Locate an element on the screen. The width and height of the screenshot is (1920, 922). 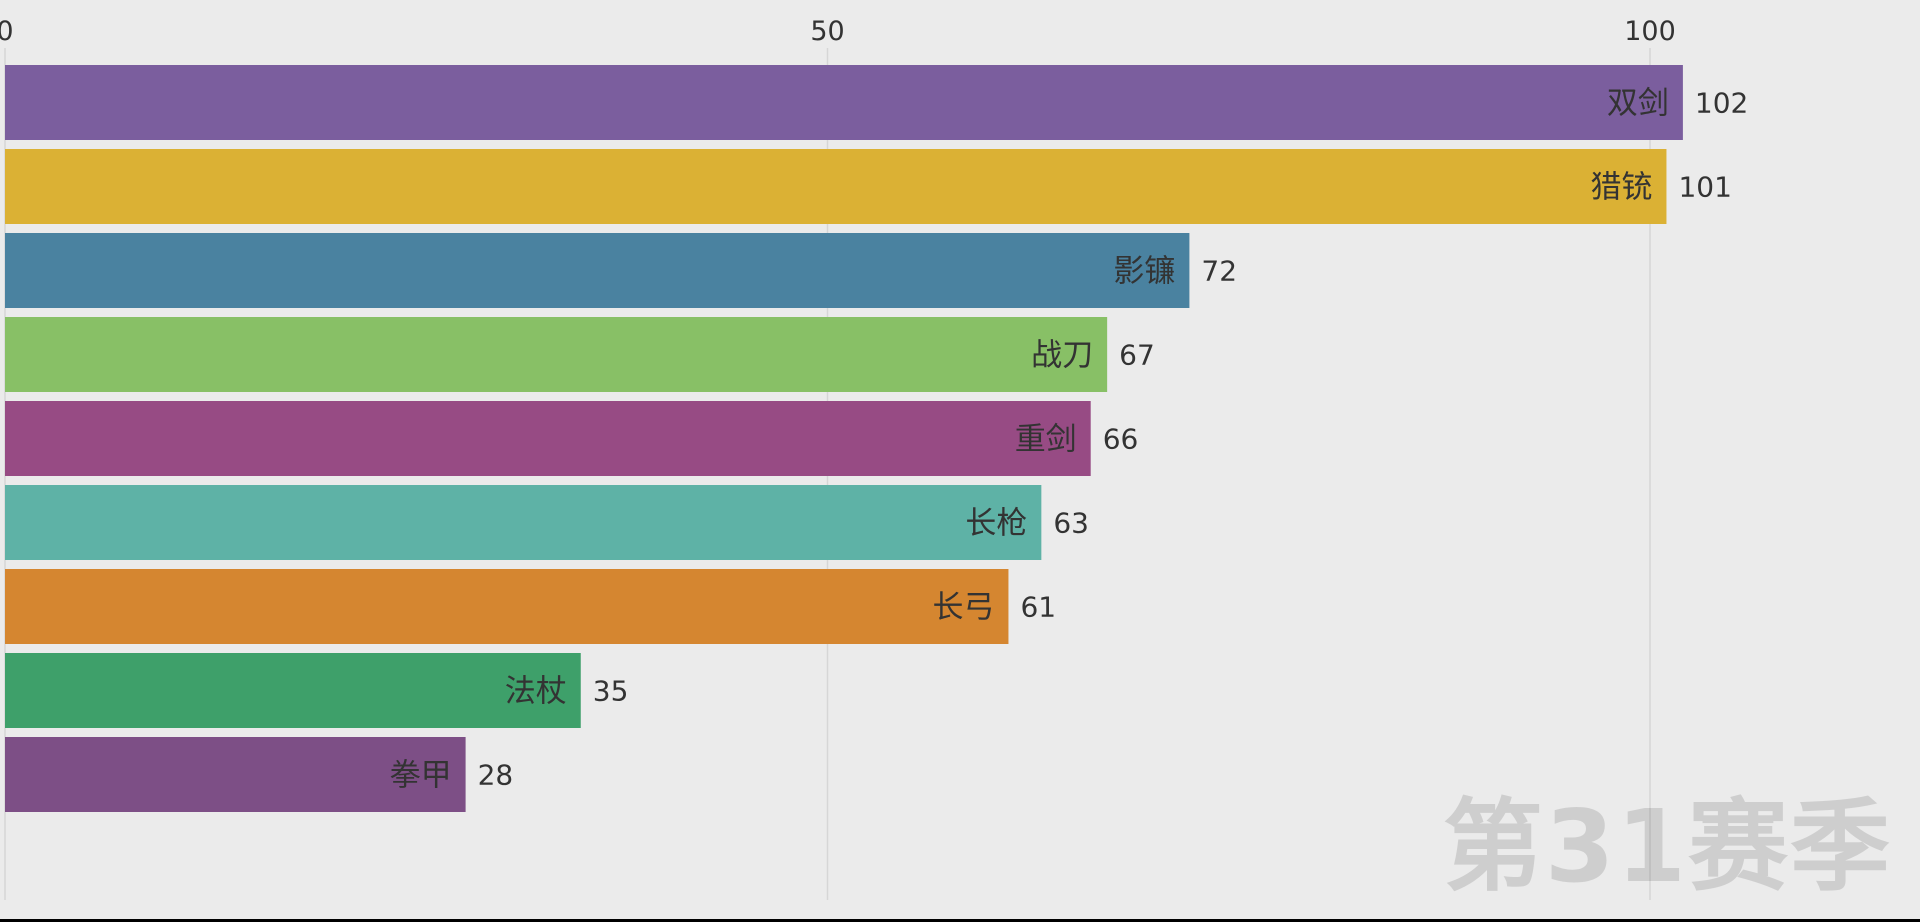
bar-category-label: 双剑 is located at coordinates (1638, 104).